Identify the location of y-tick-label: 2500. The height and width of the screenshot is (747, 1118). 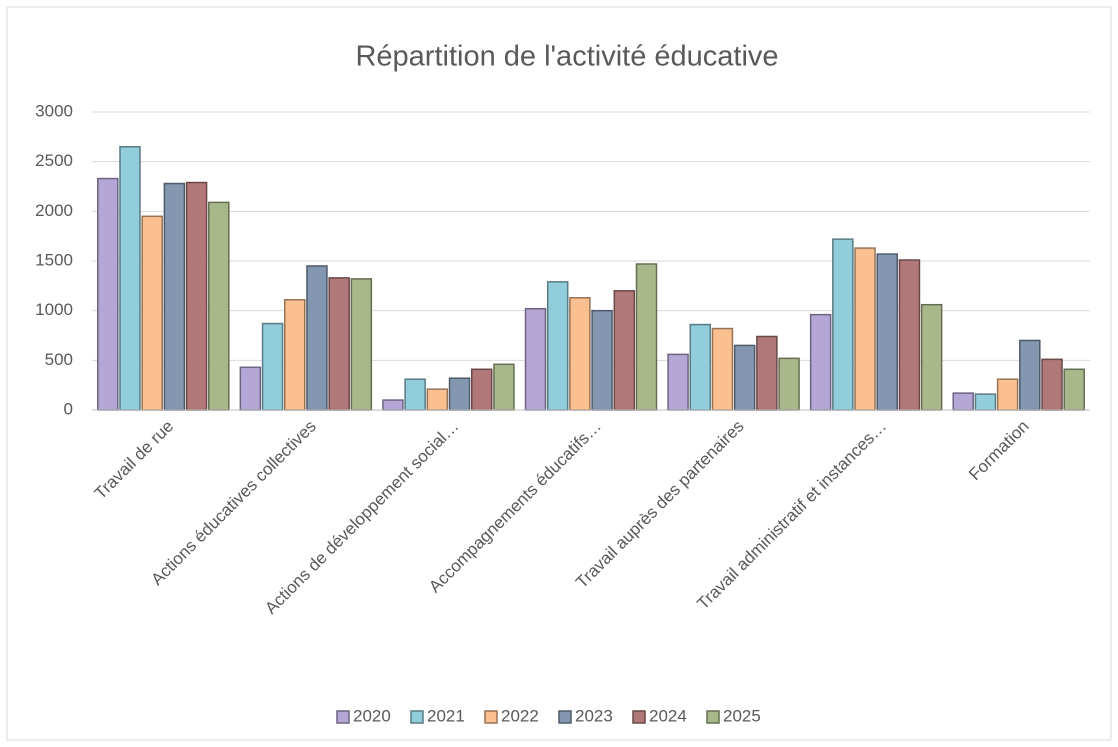
(54, 160).